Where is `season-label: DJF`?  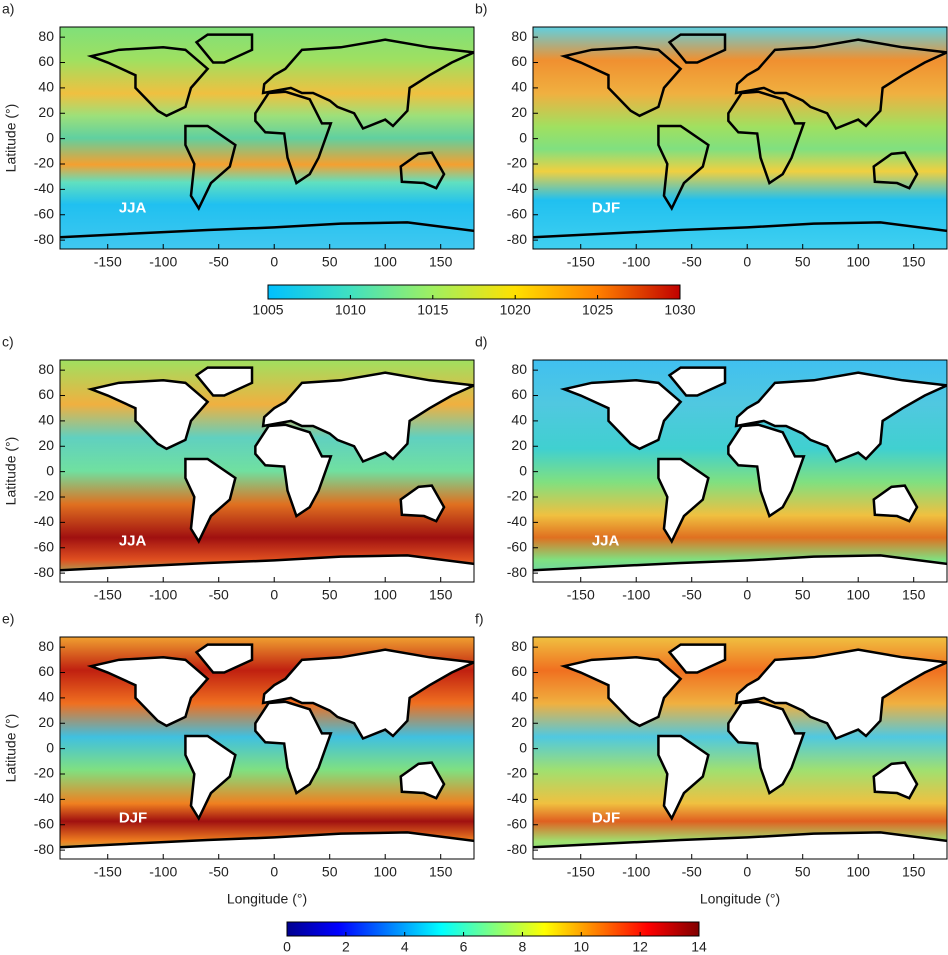
season-label: DJF is located at coordinates (133, 817).